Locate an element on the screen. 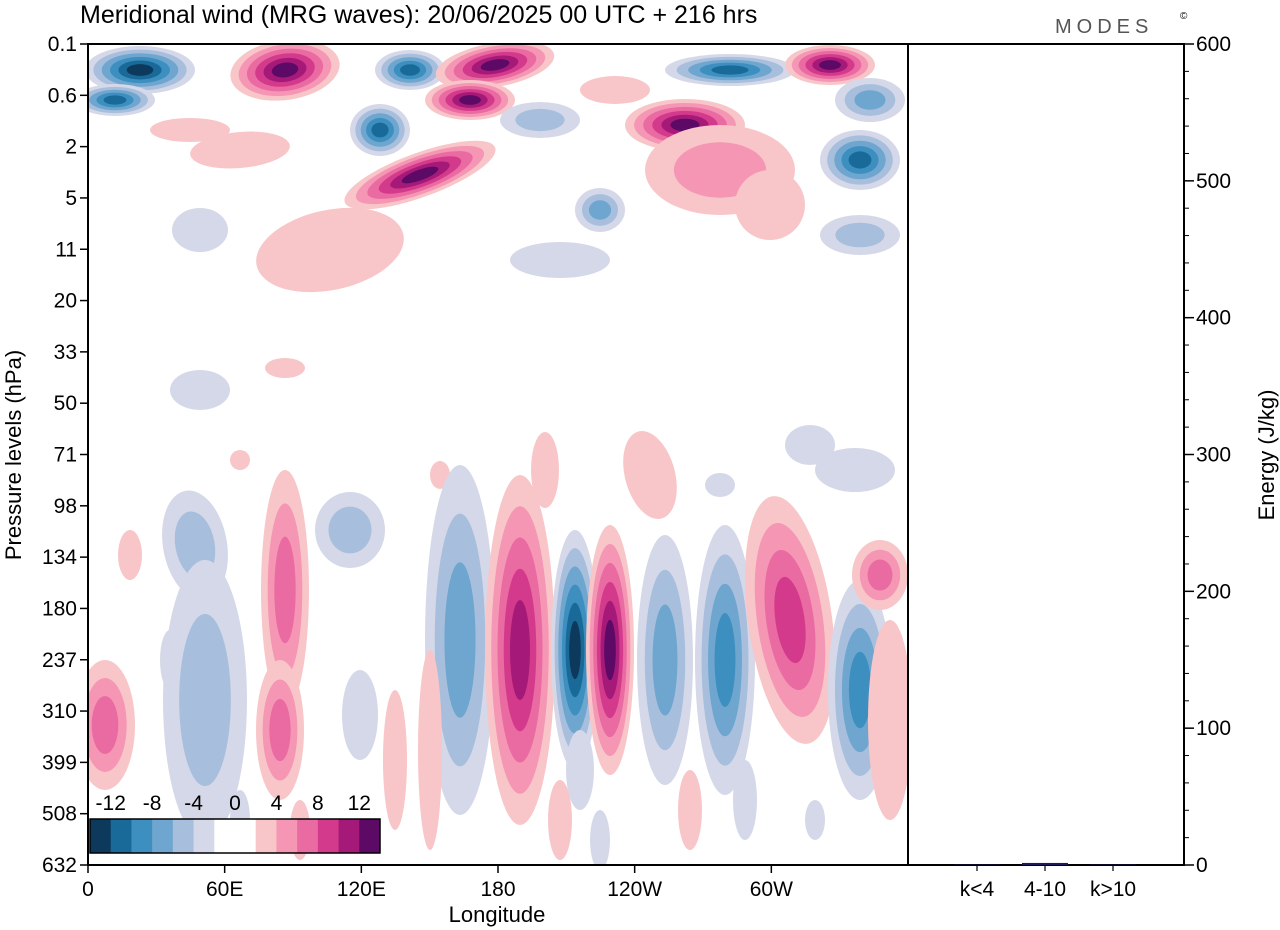 Image resolution: width=1280 pixels, height=930 pixels. y-tick-label: 0.6 is located at coordinates (62, 95).